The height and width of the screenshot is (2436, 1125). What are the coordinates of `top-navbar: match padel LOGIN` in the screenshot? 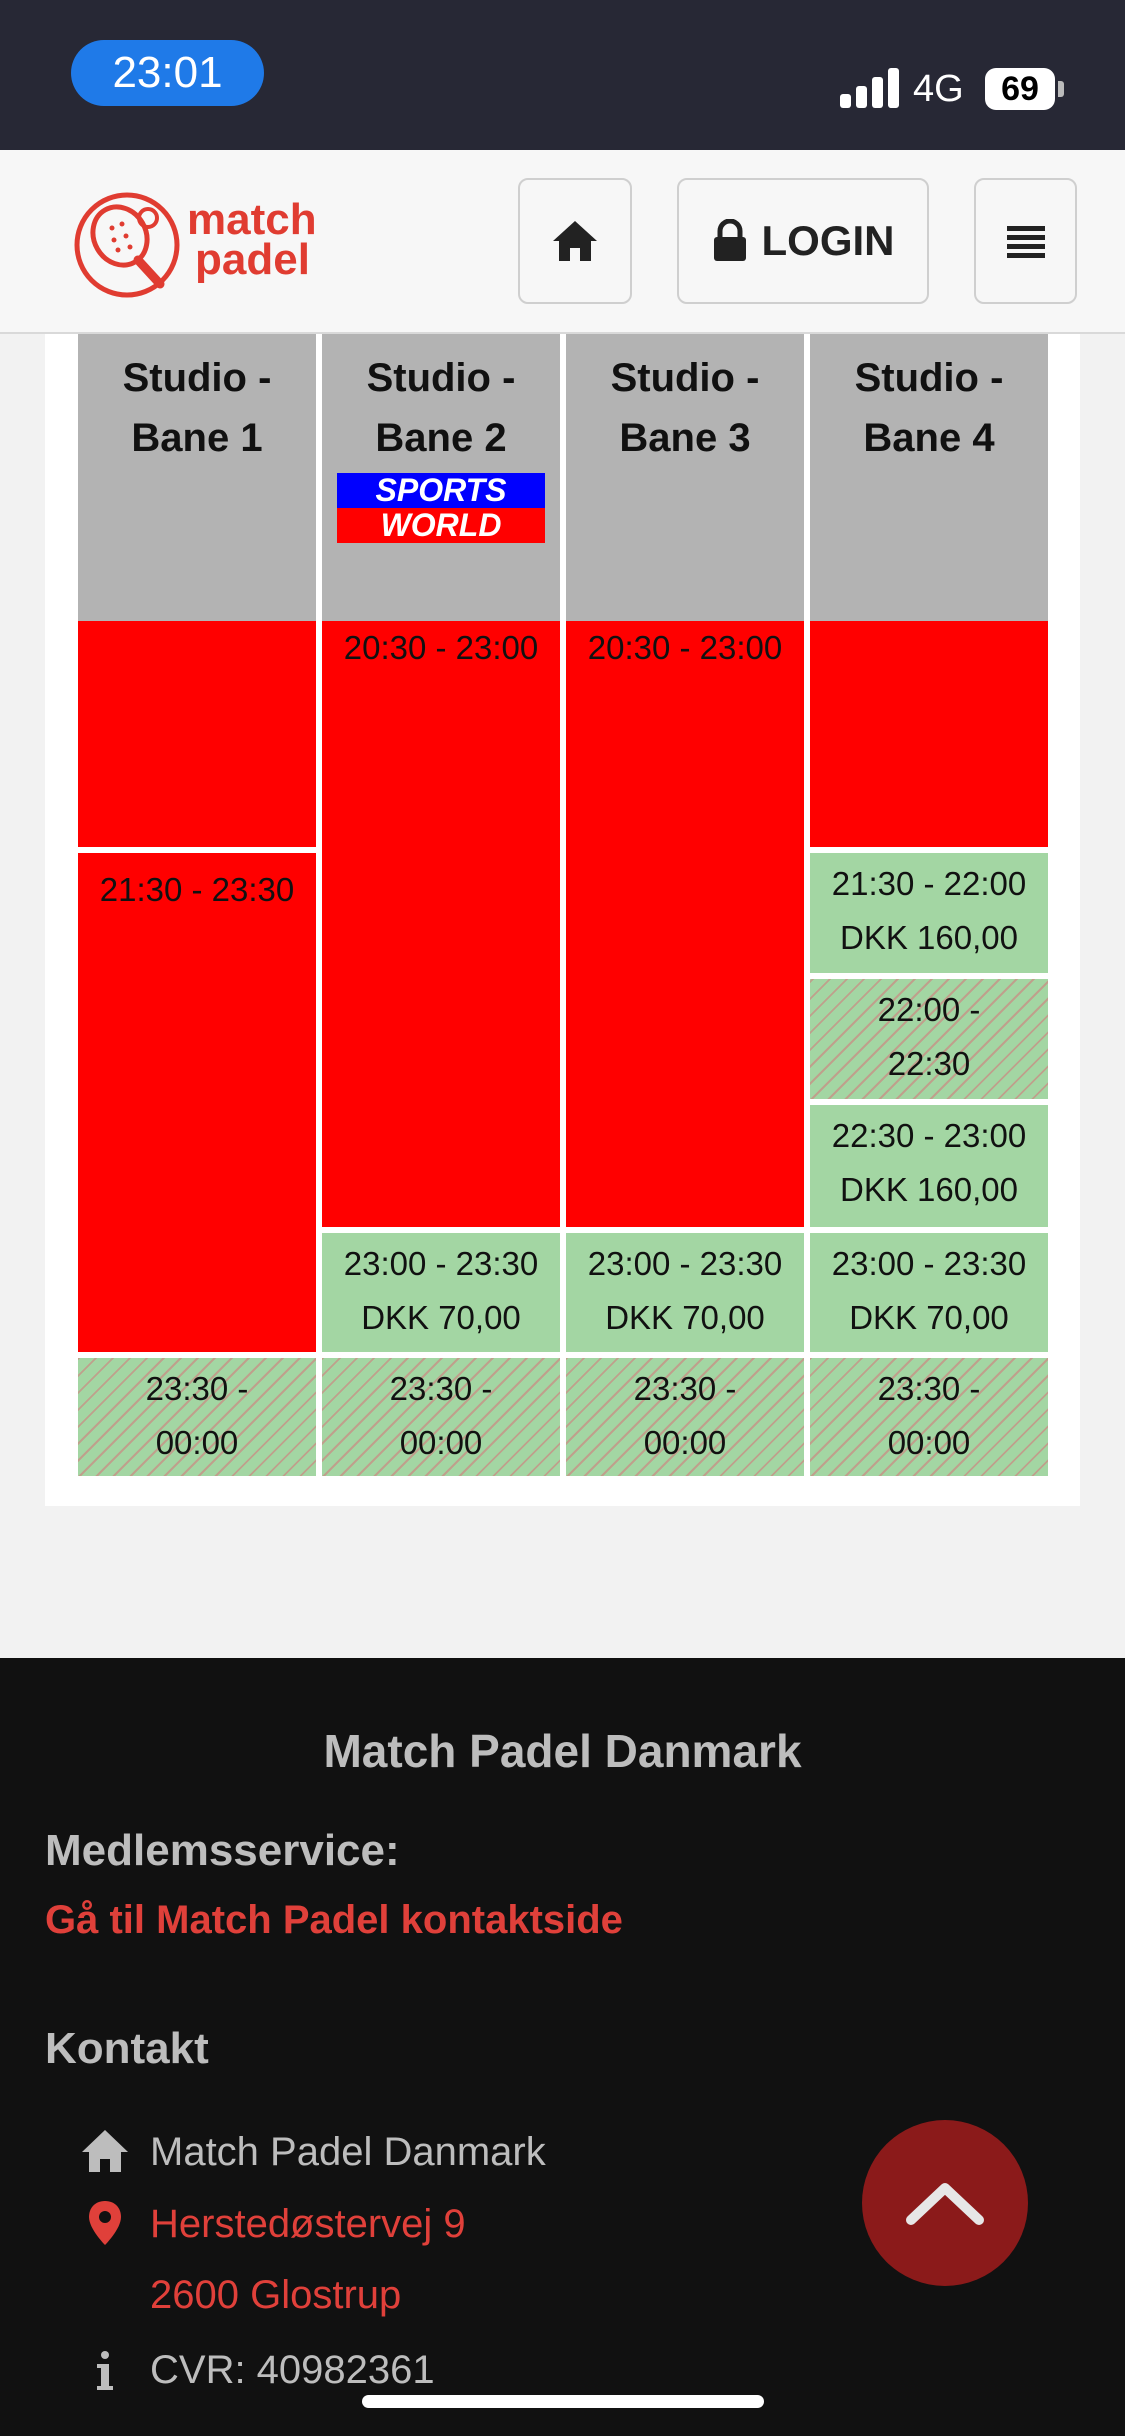 It's located at (562, 242).